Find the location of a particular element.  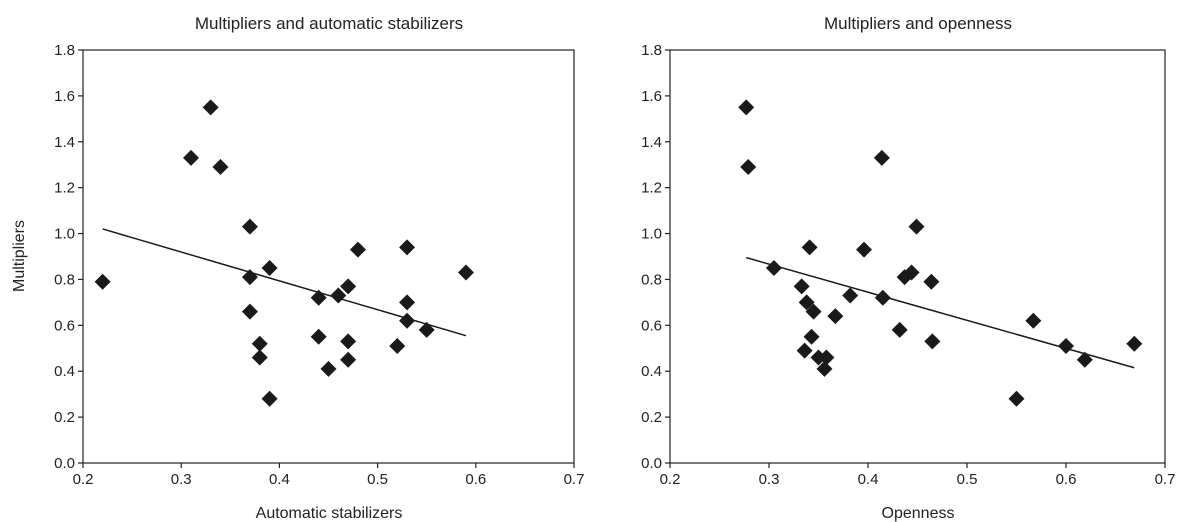

chart-title: Multipliers and automatic stabilizers is located at coordinates (329, 23).